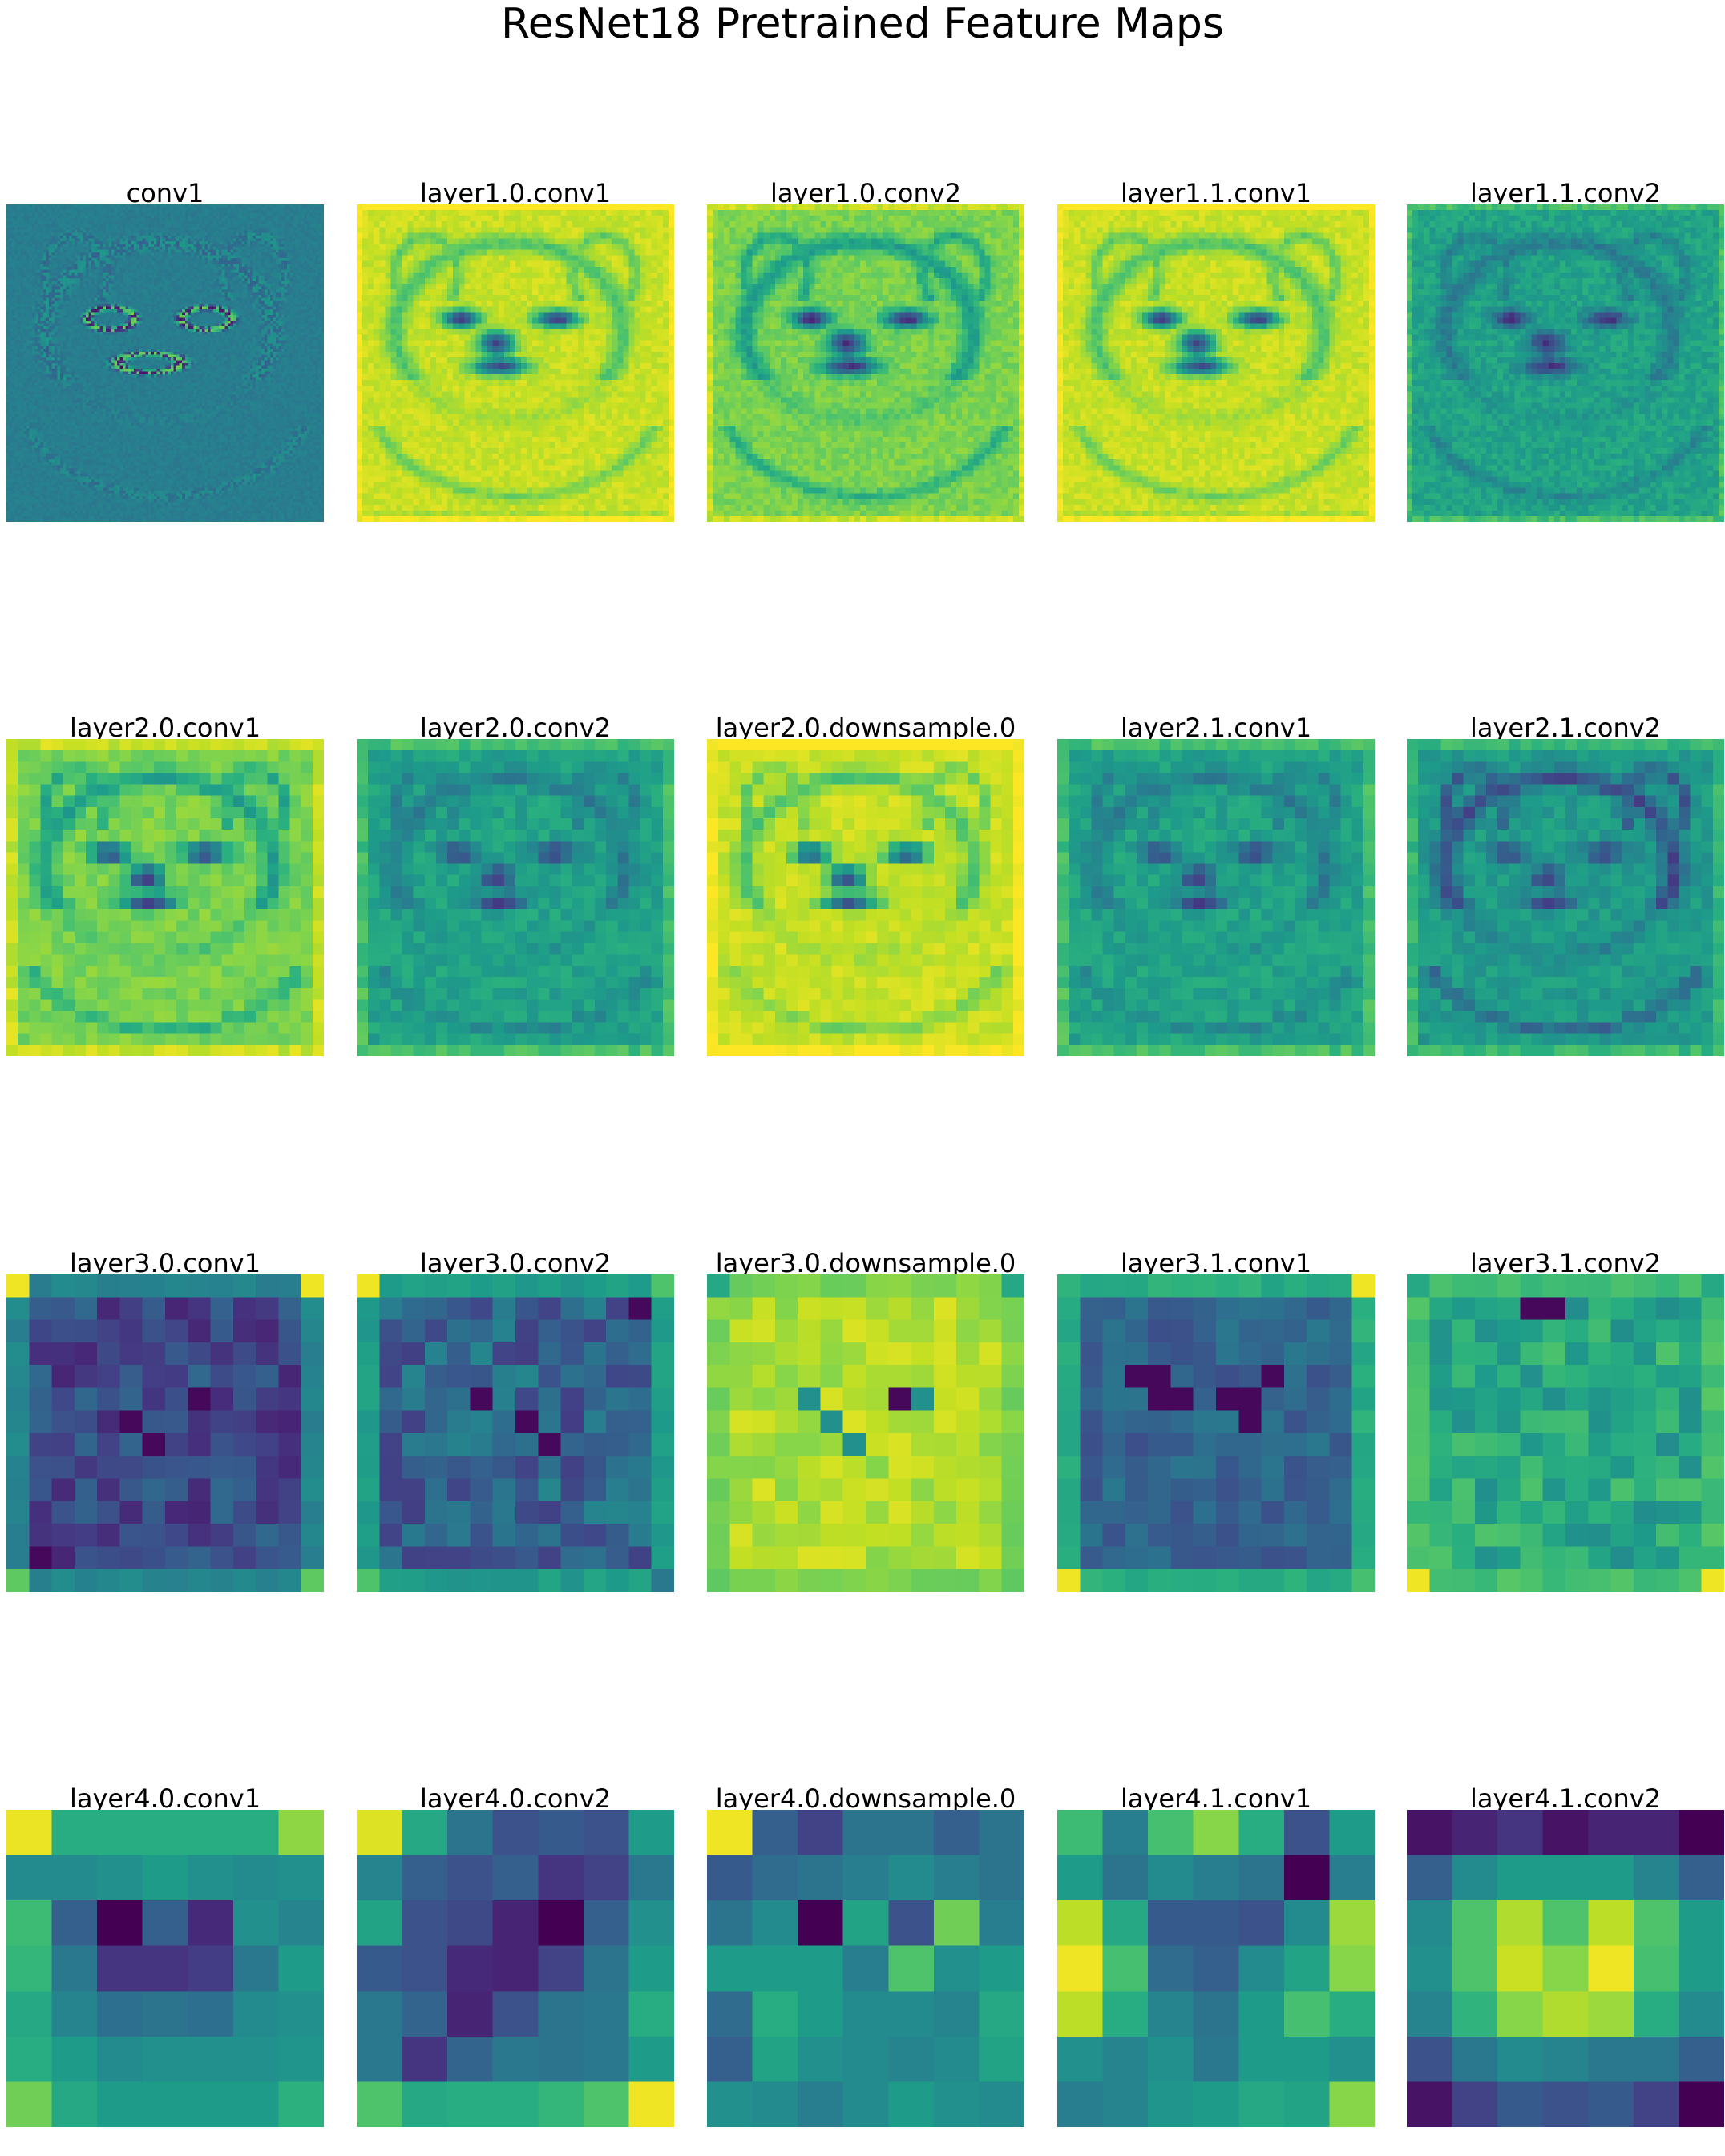 This screenshot has height=2156, width=1725. I want to click on panel-title: layer3.0.conv1, so click(178, 1263).